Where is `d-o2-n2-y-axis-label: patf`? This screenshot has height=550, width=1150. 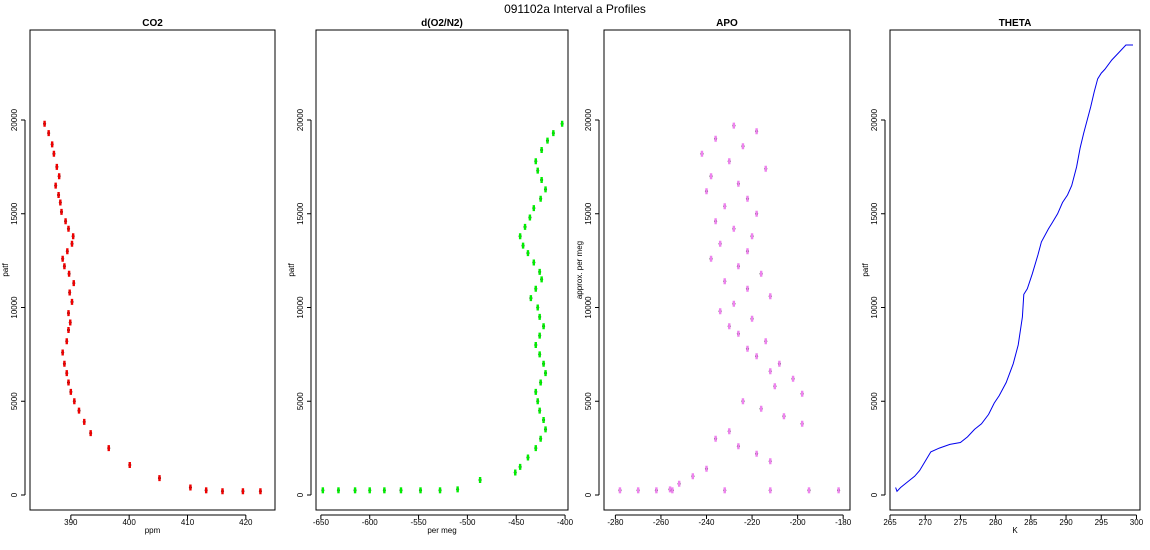 d-o2-n2-y-axis-label: patf is located at coordinates (291, 270).